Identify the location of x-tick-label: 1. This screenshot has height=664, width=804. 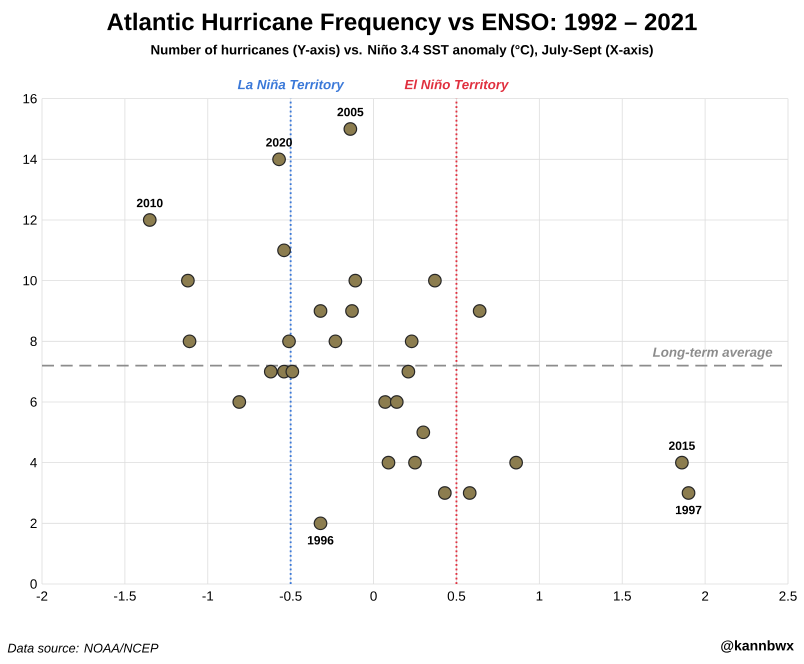
(539, 596).